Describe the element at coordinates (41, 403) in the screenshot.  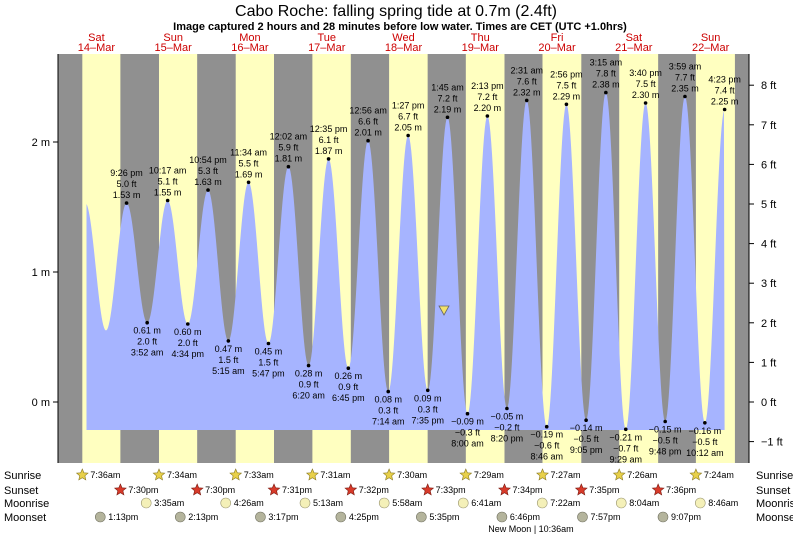
I see `left-tick-label: 0 m` at that location.